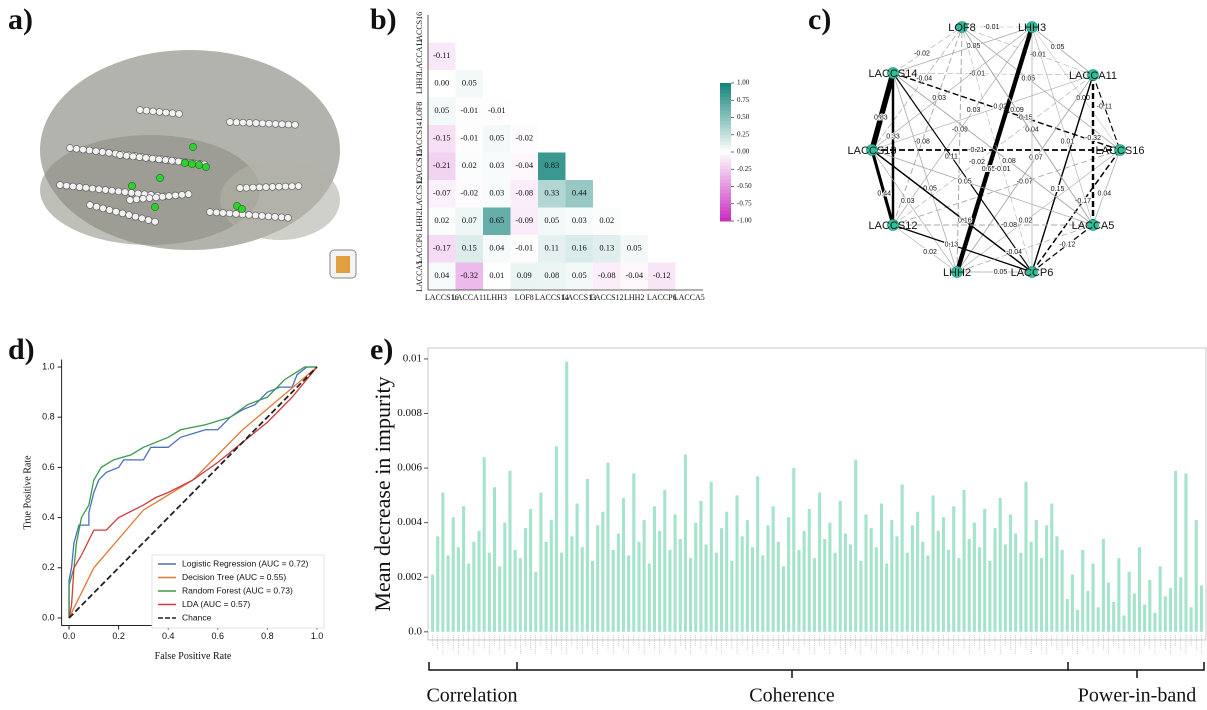 The image size is (1207, 710). Describe the element at coordinates (965, 181) in the screenshot. I see `edge-label: 0.05` at that location.